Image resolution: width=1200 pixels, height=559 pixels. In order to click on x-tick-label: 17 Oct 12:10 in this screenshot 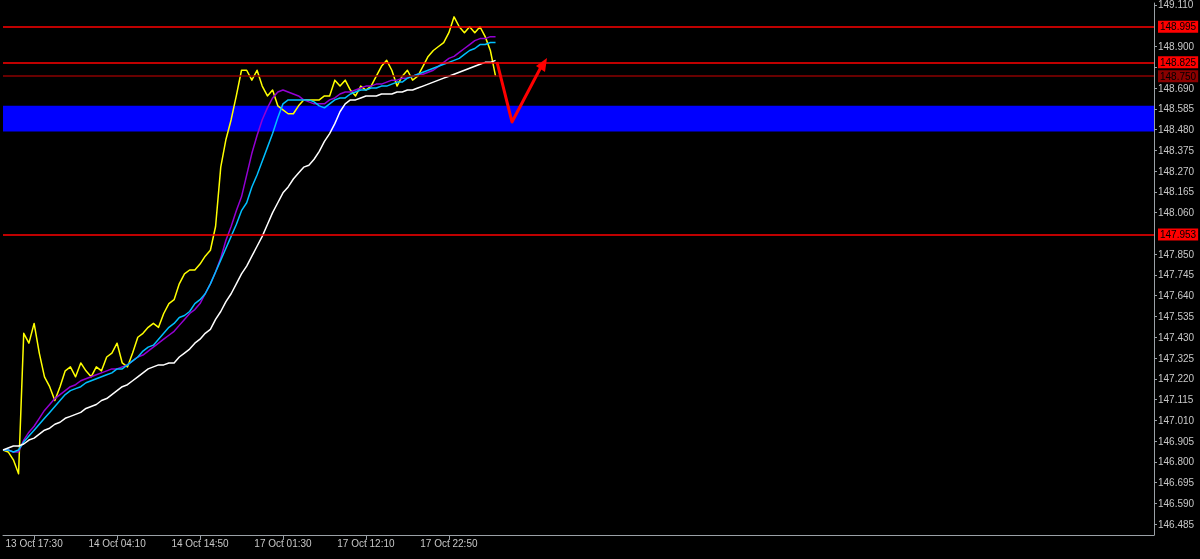, I will do `click(366, 543)`.